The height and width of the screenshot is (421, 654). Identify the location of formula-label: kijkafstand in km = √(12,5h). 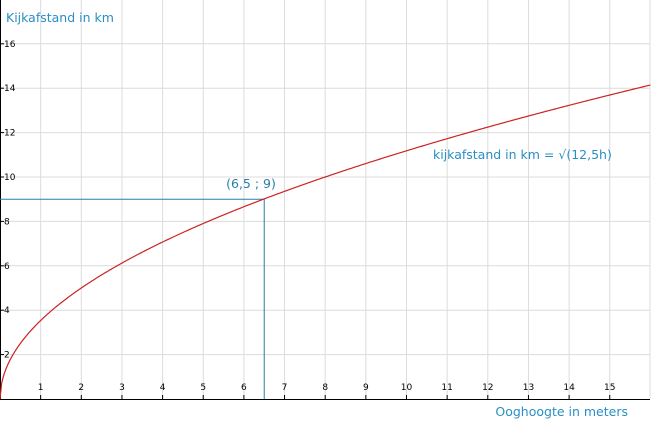
(522, 154).